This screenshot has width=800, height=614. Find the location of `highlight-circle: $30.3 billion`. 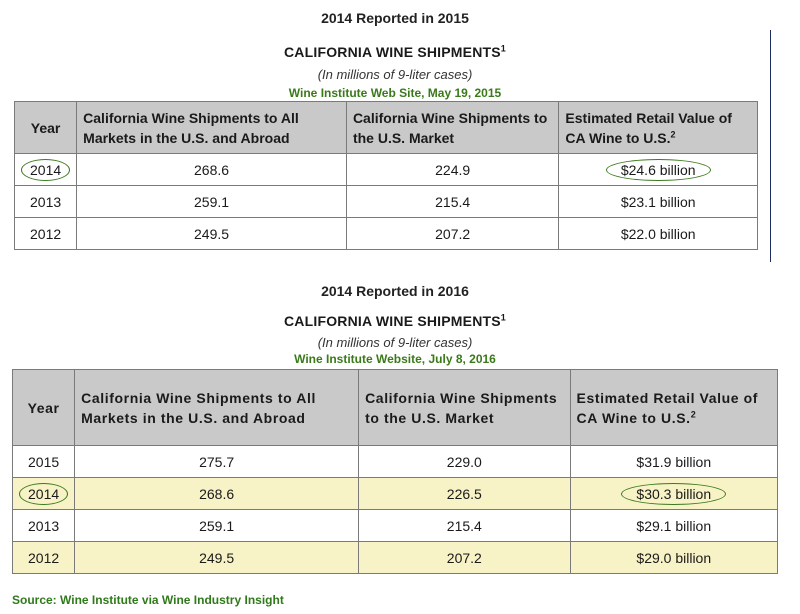

highlight-circle: $30.3 billion is located at coordinates (674, 493).